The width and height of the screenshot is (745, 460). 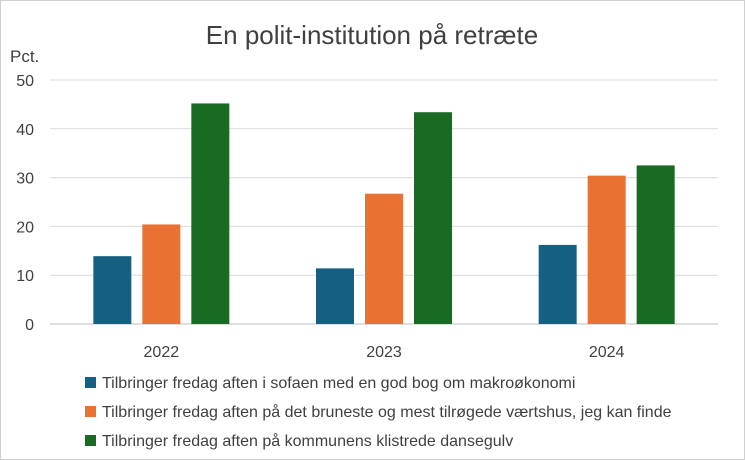 I want to click on y-tick-label: 50, so click(x=25, y=81).